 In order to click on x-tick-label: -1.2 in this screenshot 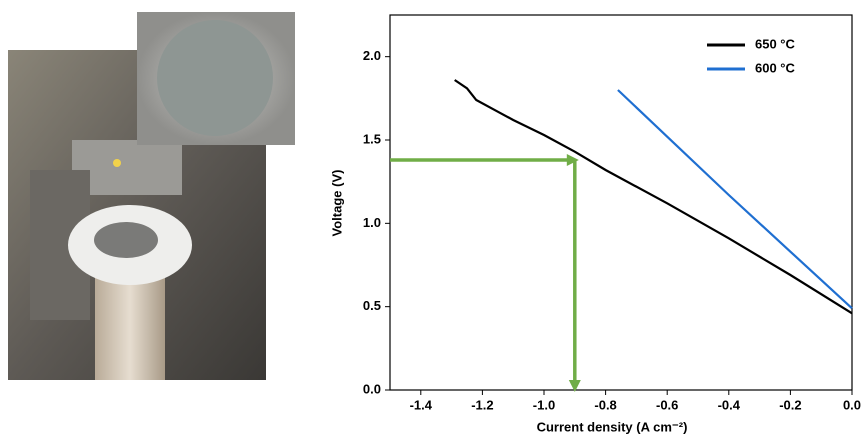, I will do `click(482, 404)`.